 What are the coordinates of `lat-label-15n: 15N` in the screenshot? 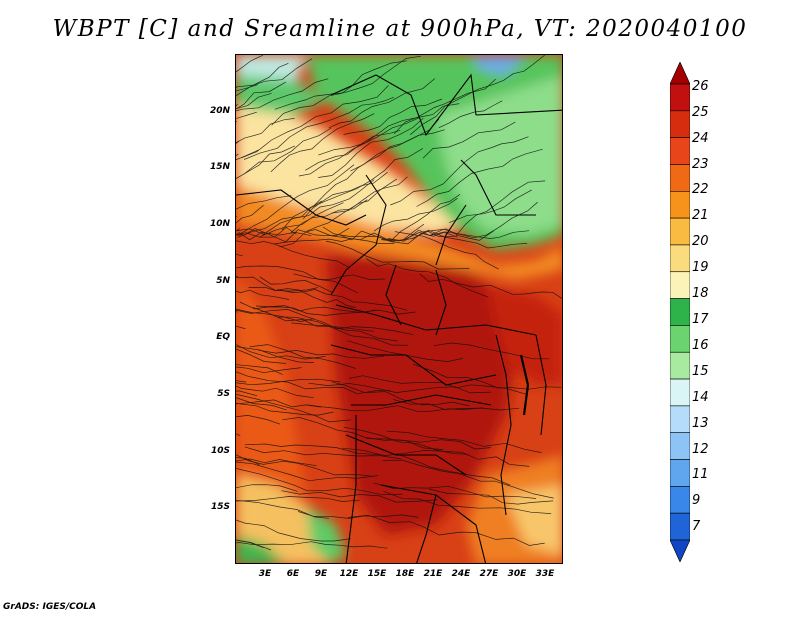 It's located at (219, 167).